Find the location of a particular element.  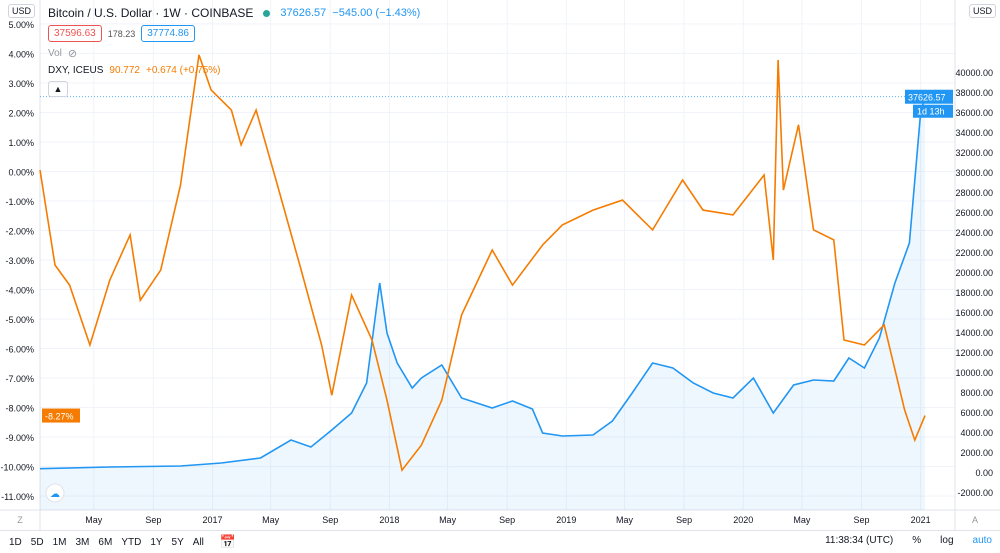

range-button-ytd: YTD is located at coordinates (131, 542).